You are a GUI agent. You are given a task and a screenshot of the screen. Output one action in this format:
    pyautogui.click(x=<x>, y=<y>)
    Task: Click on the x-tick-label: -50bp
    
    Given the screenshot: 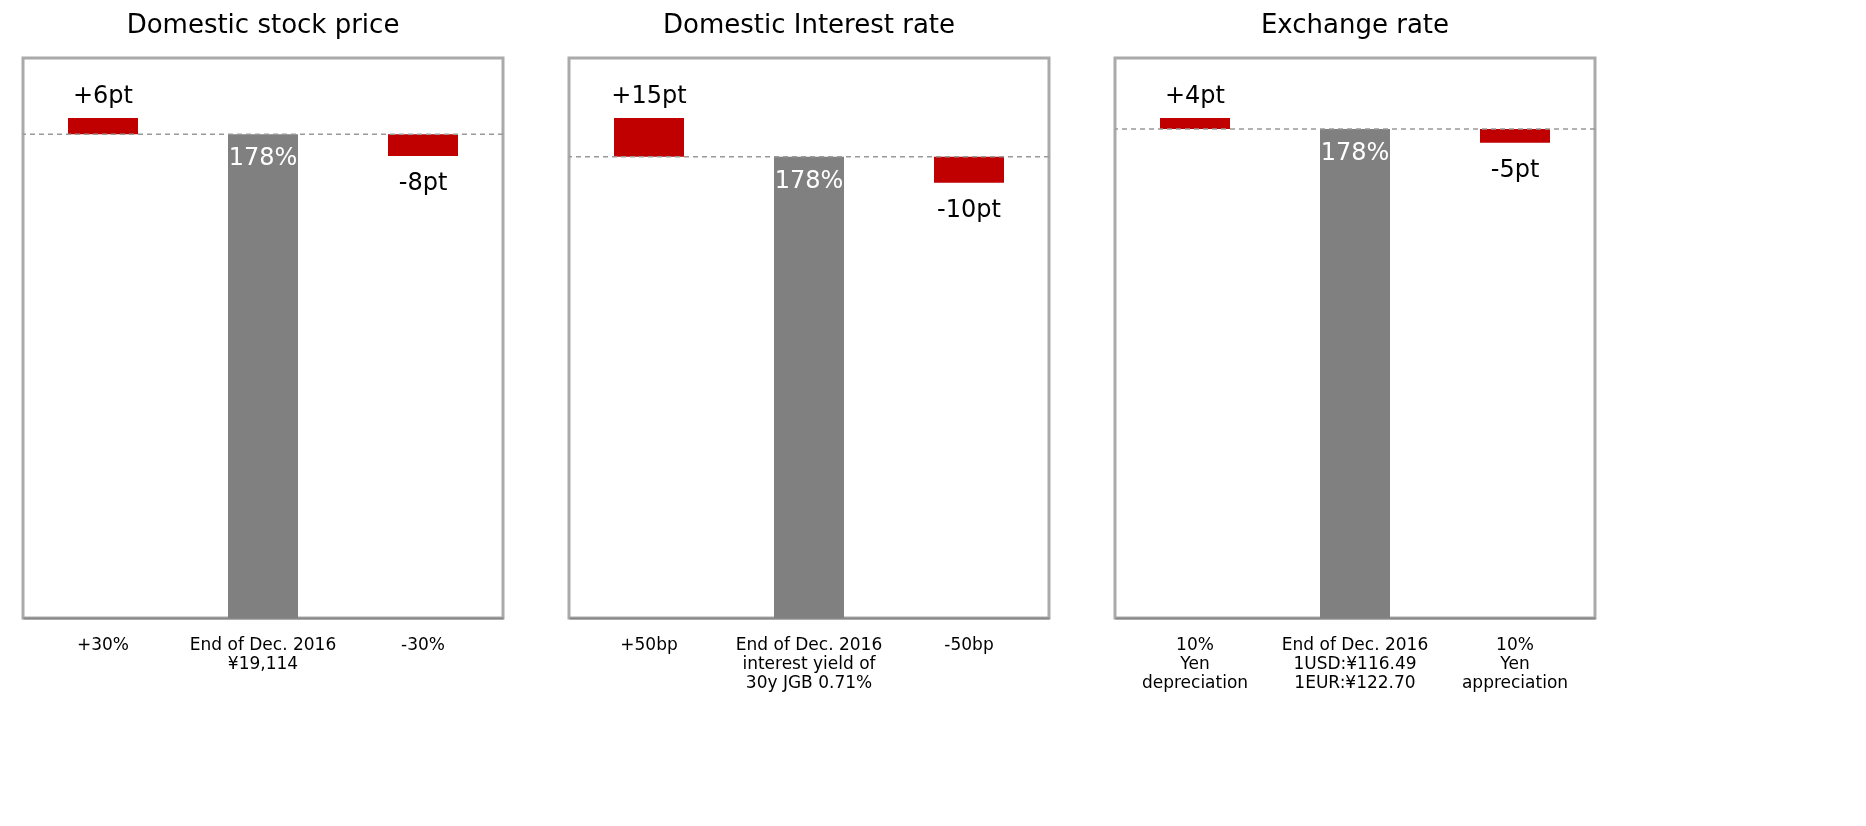 What is the action you would take?
    pyautogui.click(x=969, y=643)
    